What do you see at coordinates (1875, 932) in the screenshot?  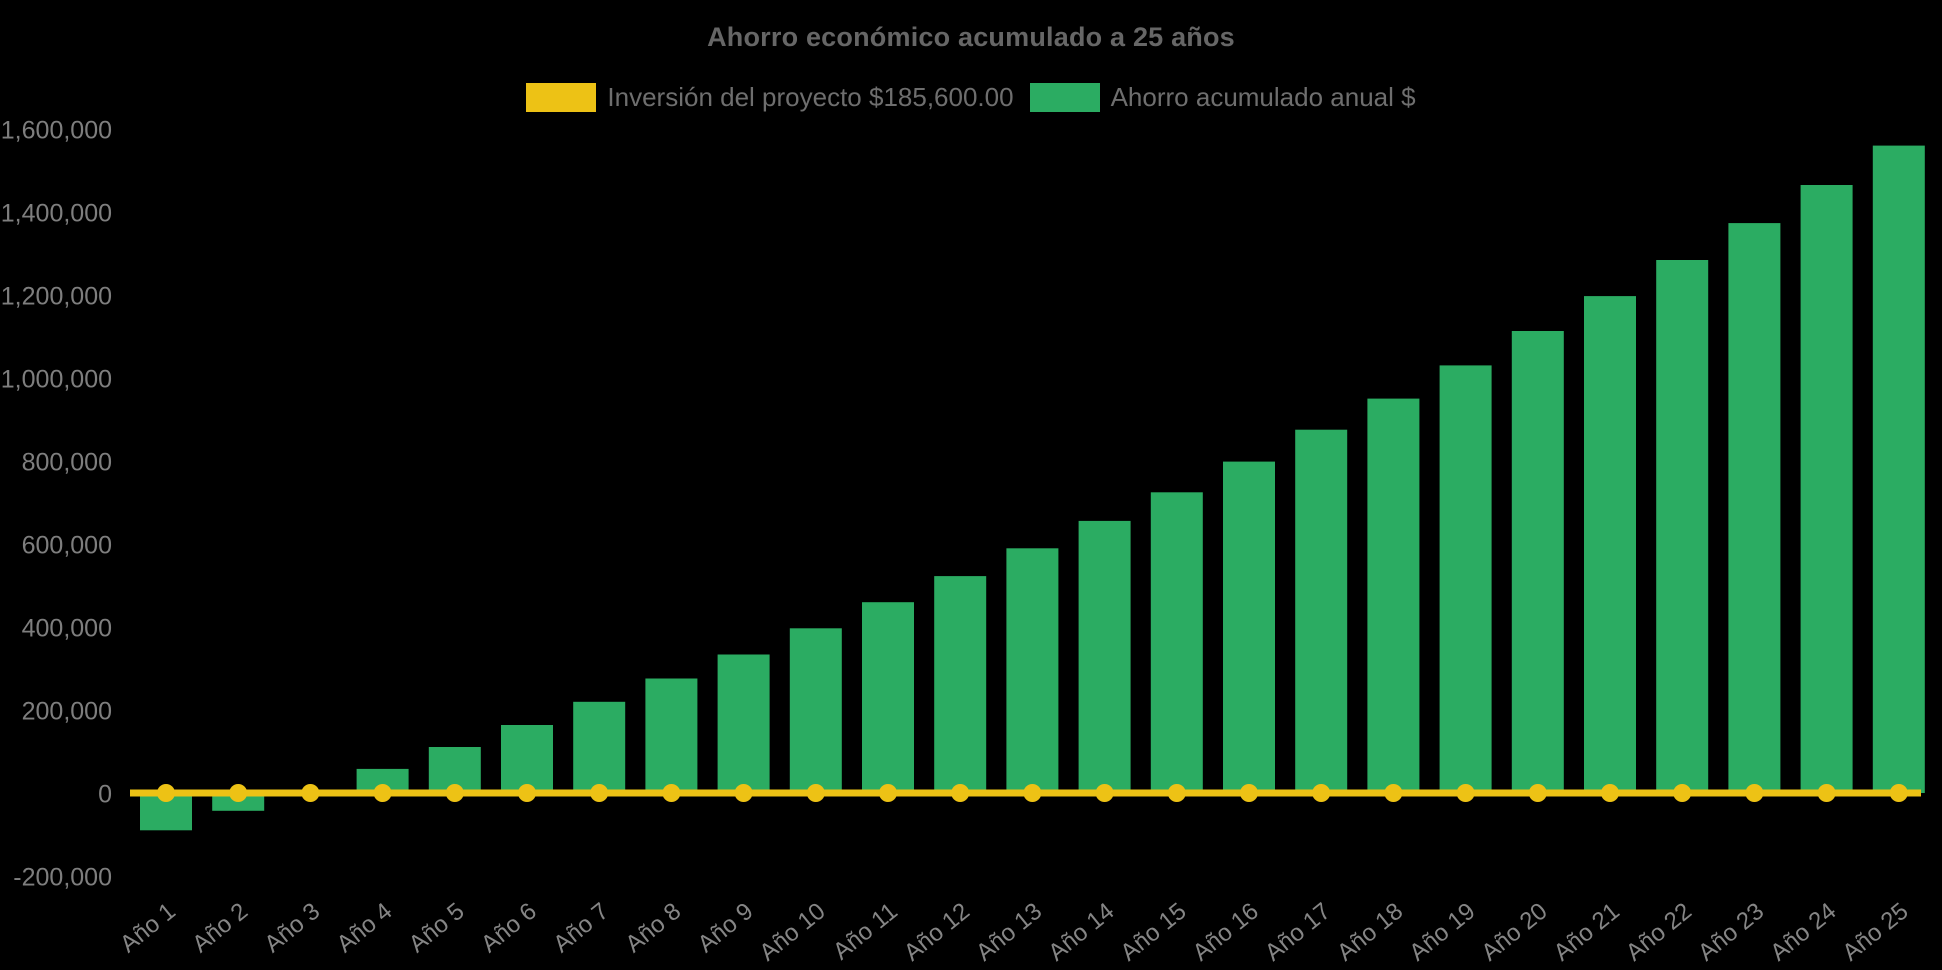 I see `x-axis-tick-label: Año 25` at bounding box center [1875, 932].